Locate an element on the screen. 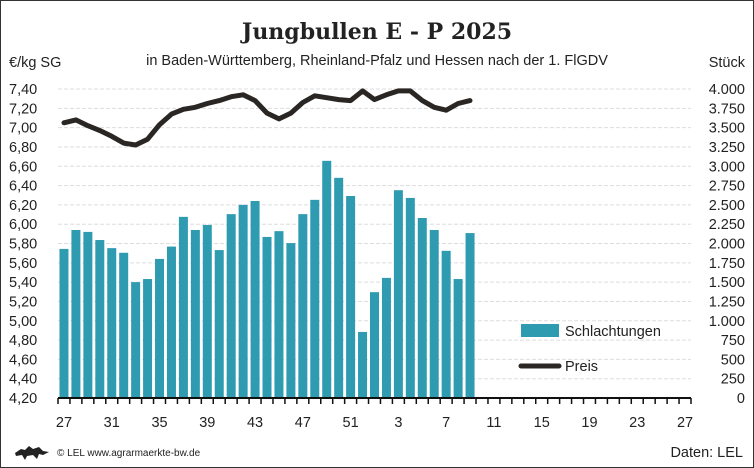  left-tick-label: 5,80 is located at coordinates (23, 245).